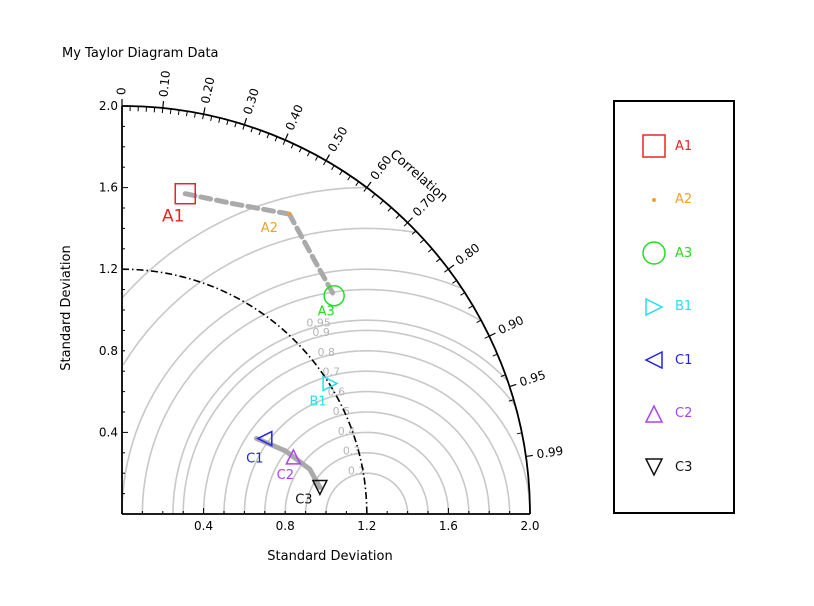 This screenshot has height=606, width=814. I want to click on y-tick-label: 2.0, so click(108, 106).